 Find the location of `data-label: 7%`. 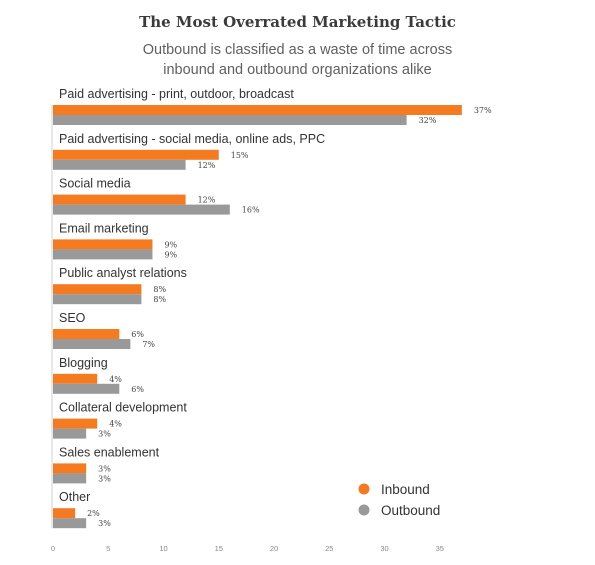

data-label: 7% is located at coordinates (148, 344).